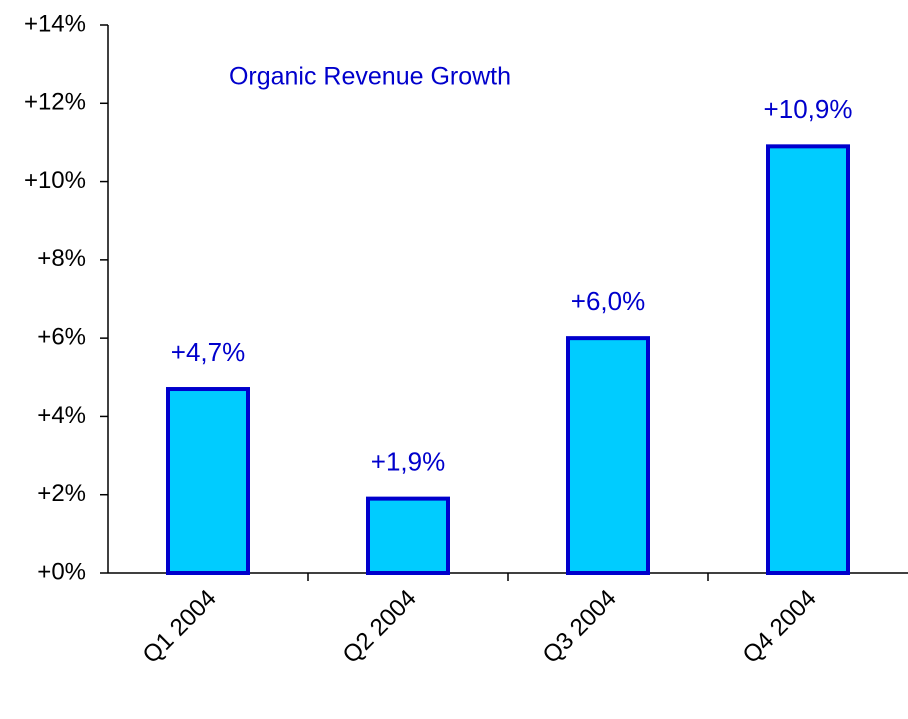 The height and width of the screenshot is (719, 908). I want to click on y-tick-label: +0%, so click(61, 571).